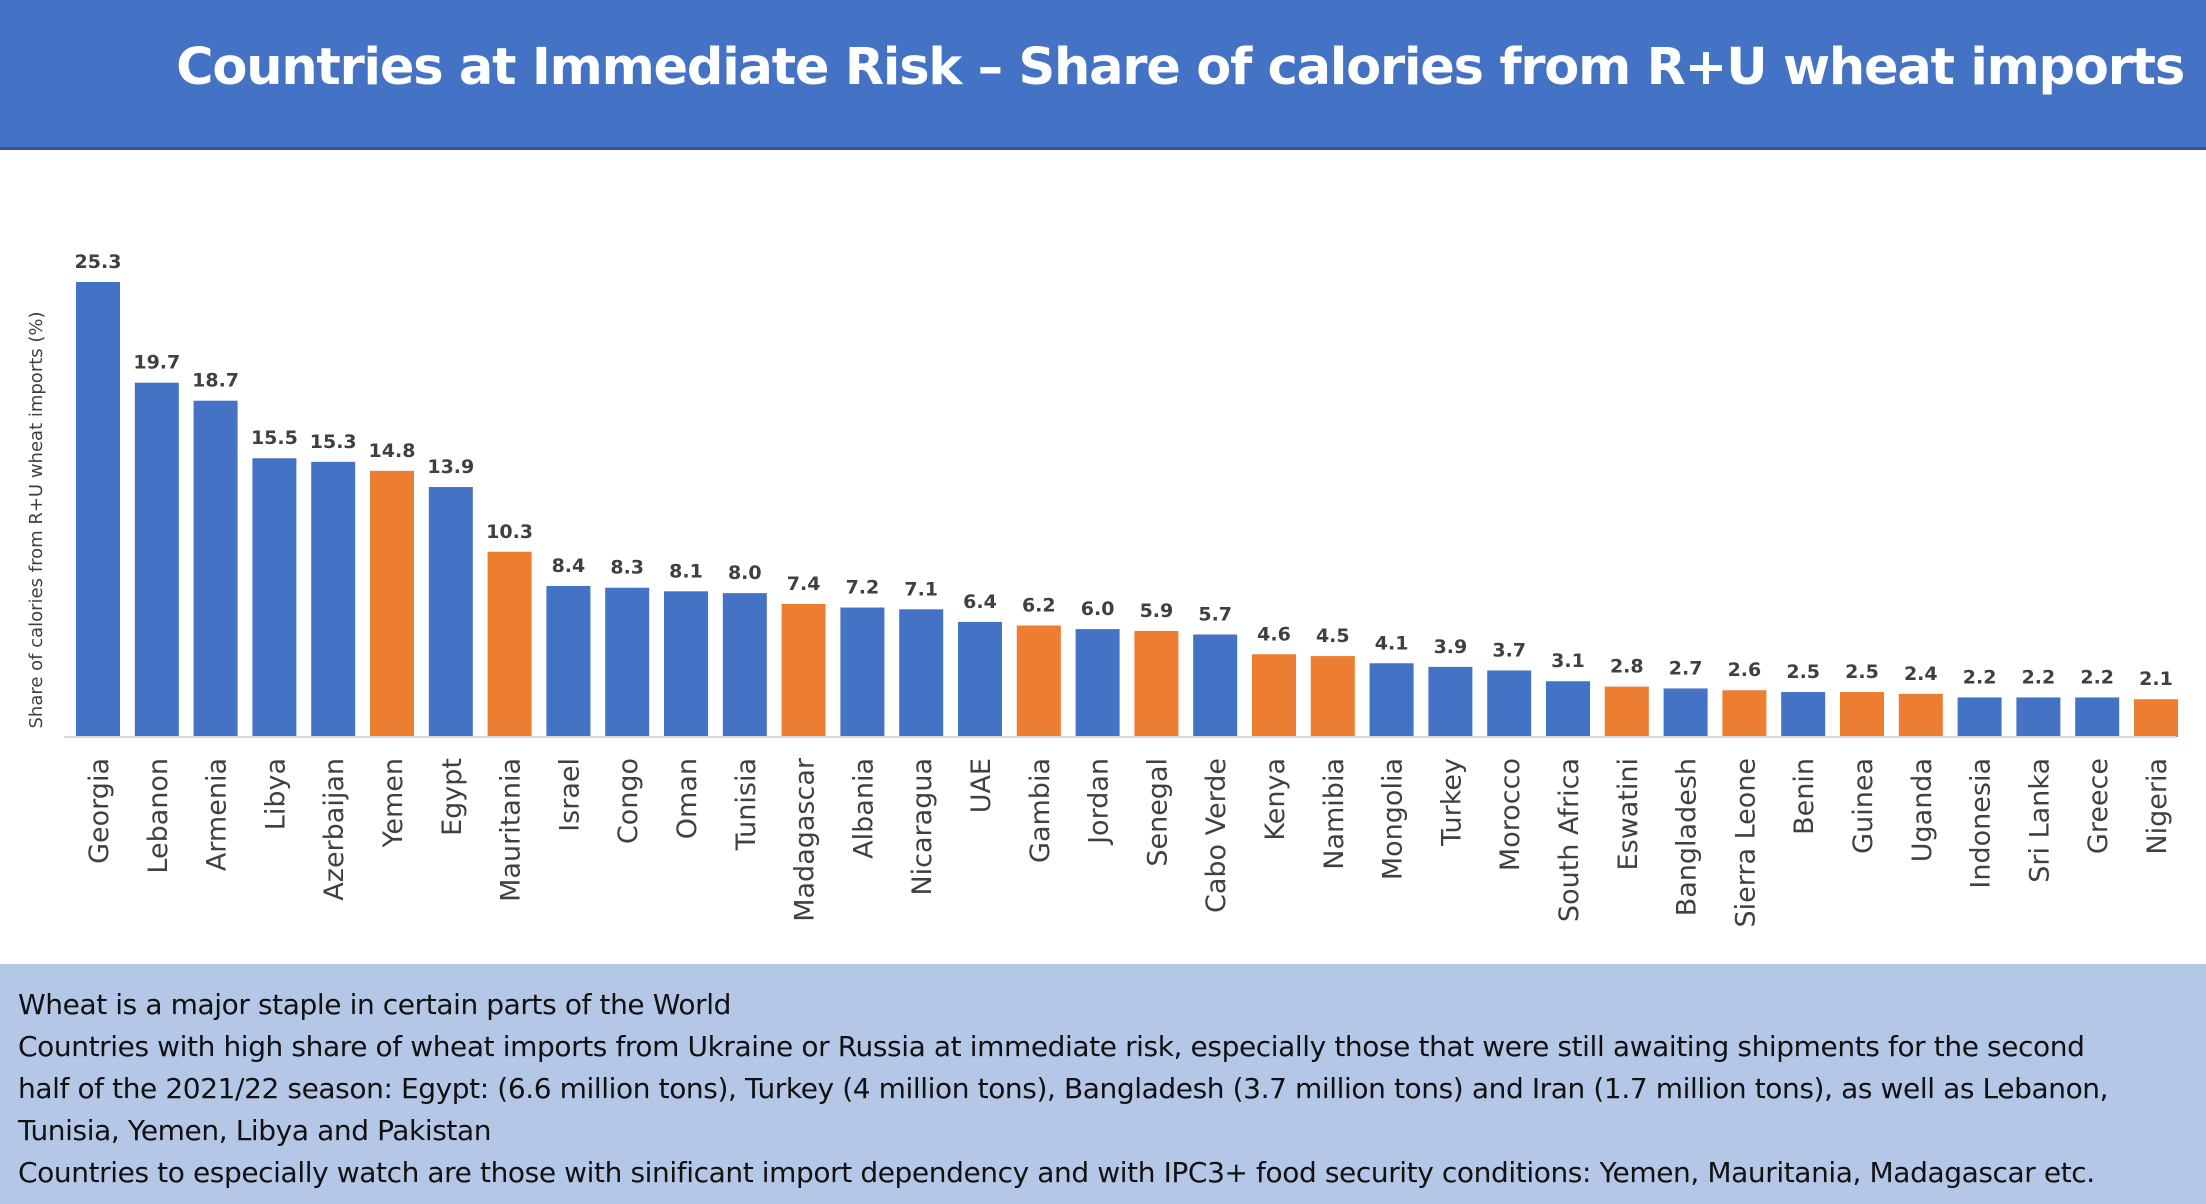 The image size is (2206, 1204). What do you see at coordinates (1685, 712) in the screenshot?
I see `bar-bangladesh` at bounding box center [1685, 712].